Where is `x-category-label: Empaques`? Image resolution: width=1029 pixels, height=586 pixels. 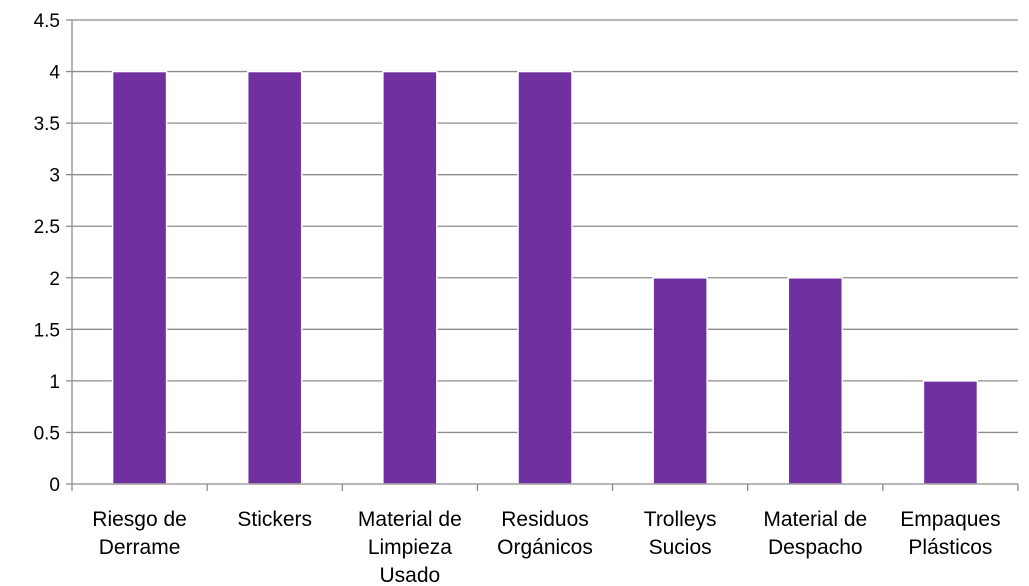 x-category-label: Empaques is located at coordinates (950, 519).